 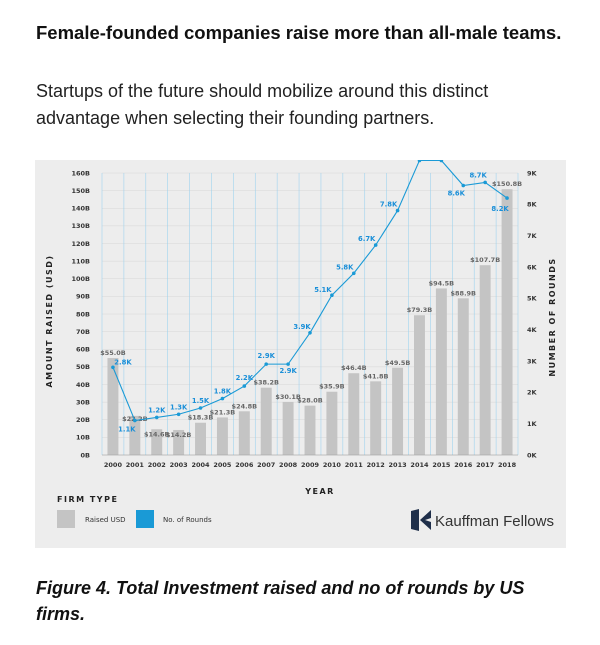 I want to click on x-tick-label: 2018, so click(x=507, y=465).